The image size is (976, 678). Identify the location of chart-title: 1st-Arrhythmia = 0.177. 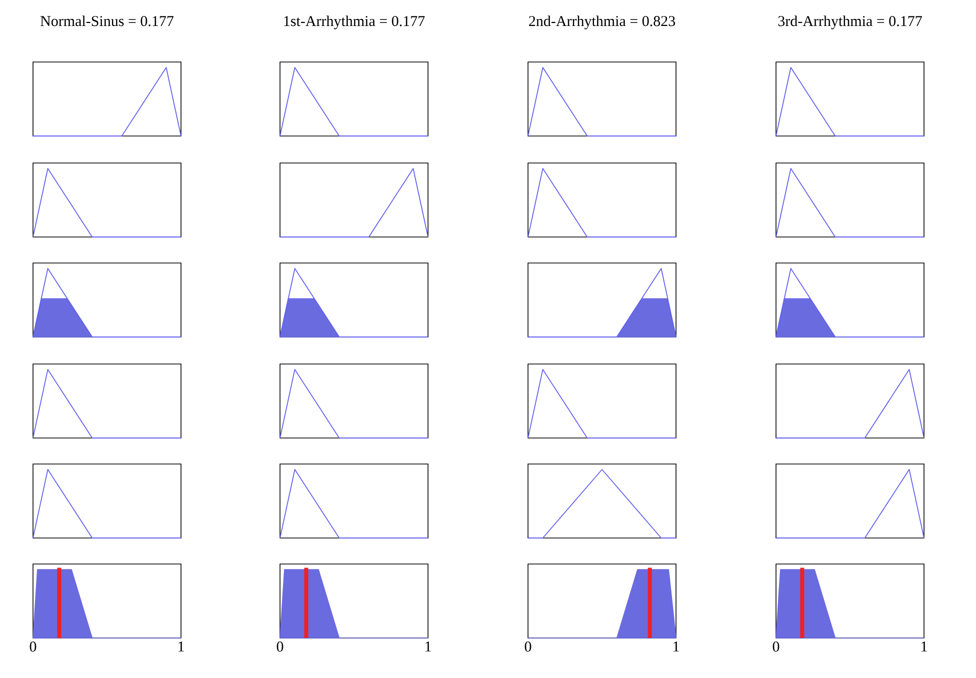
(354, 23).